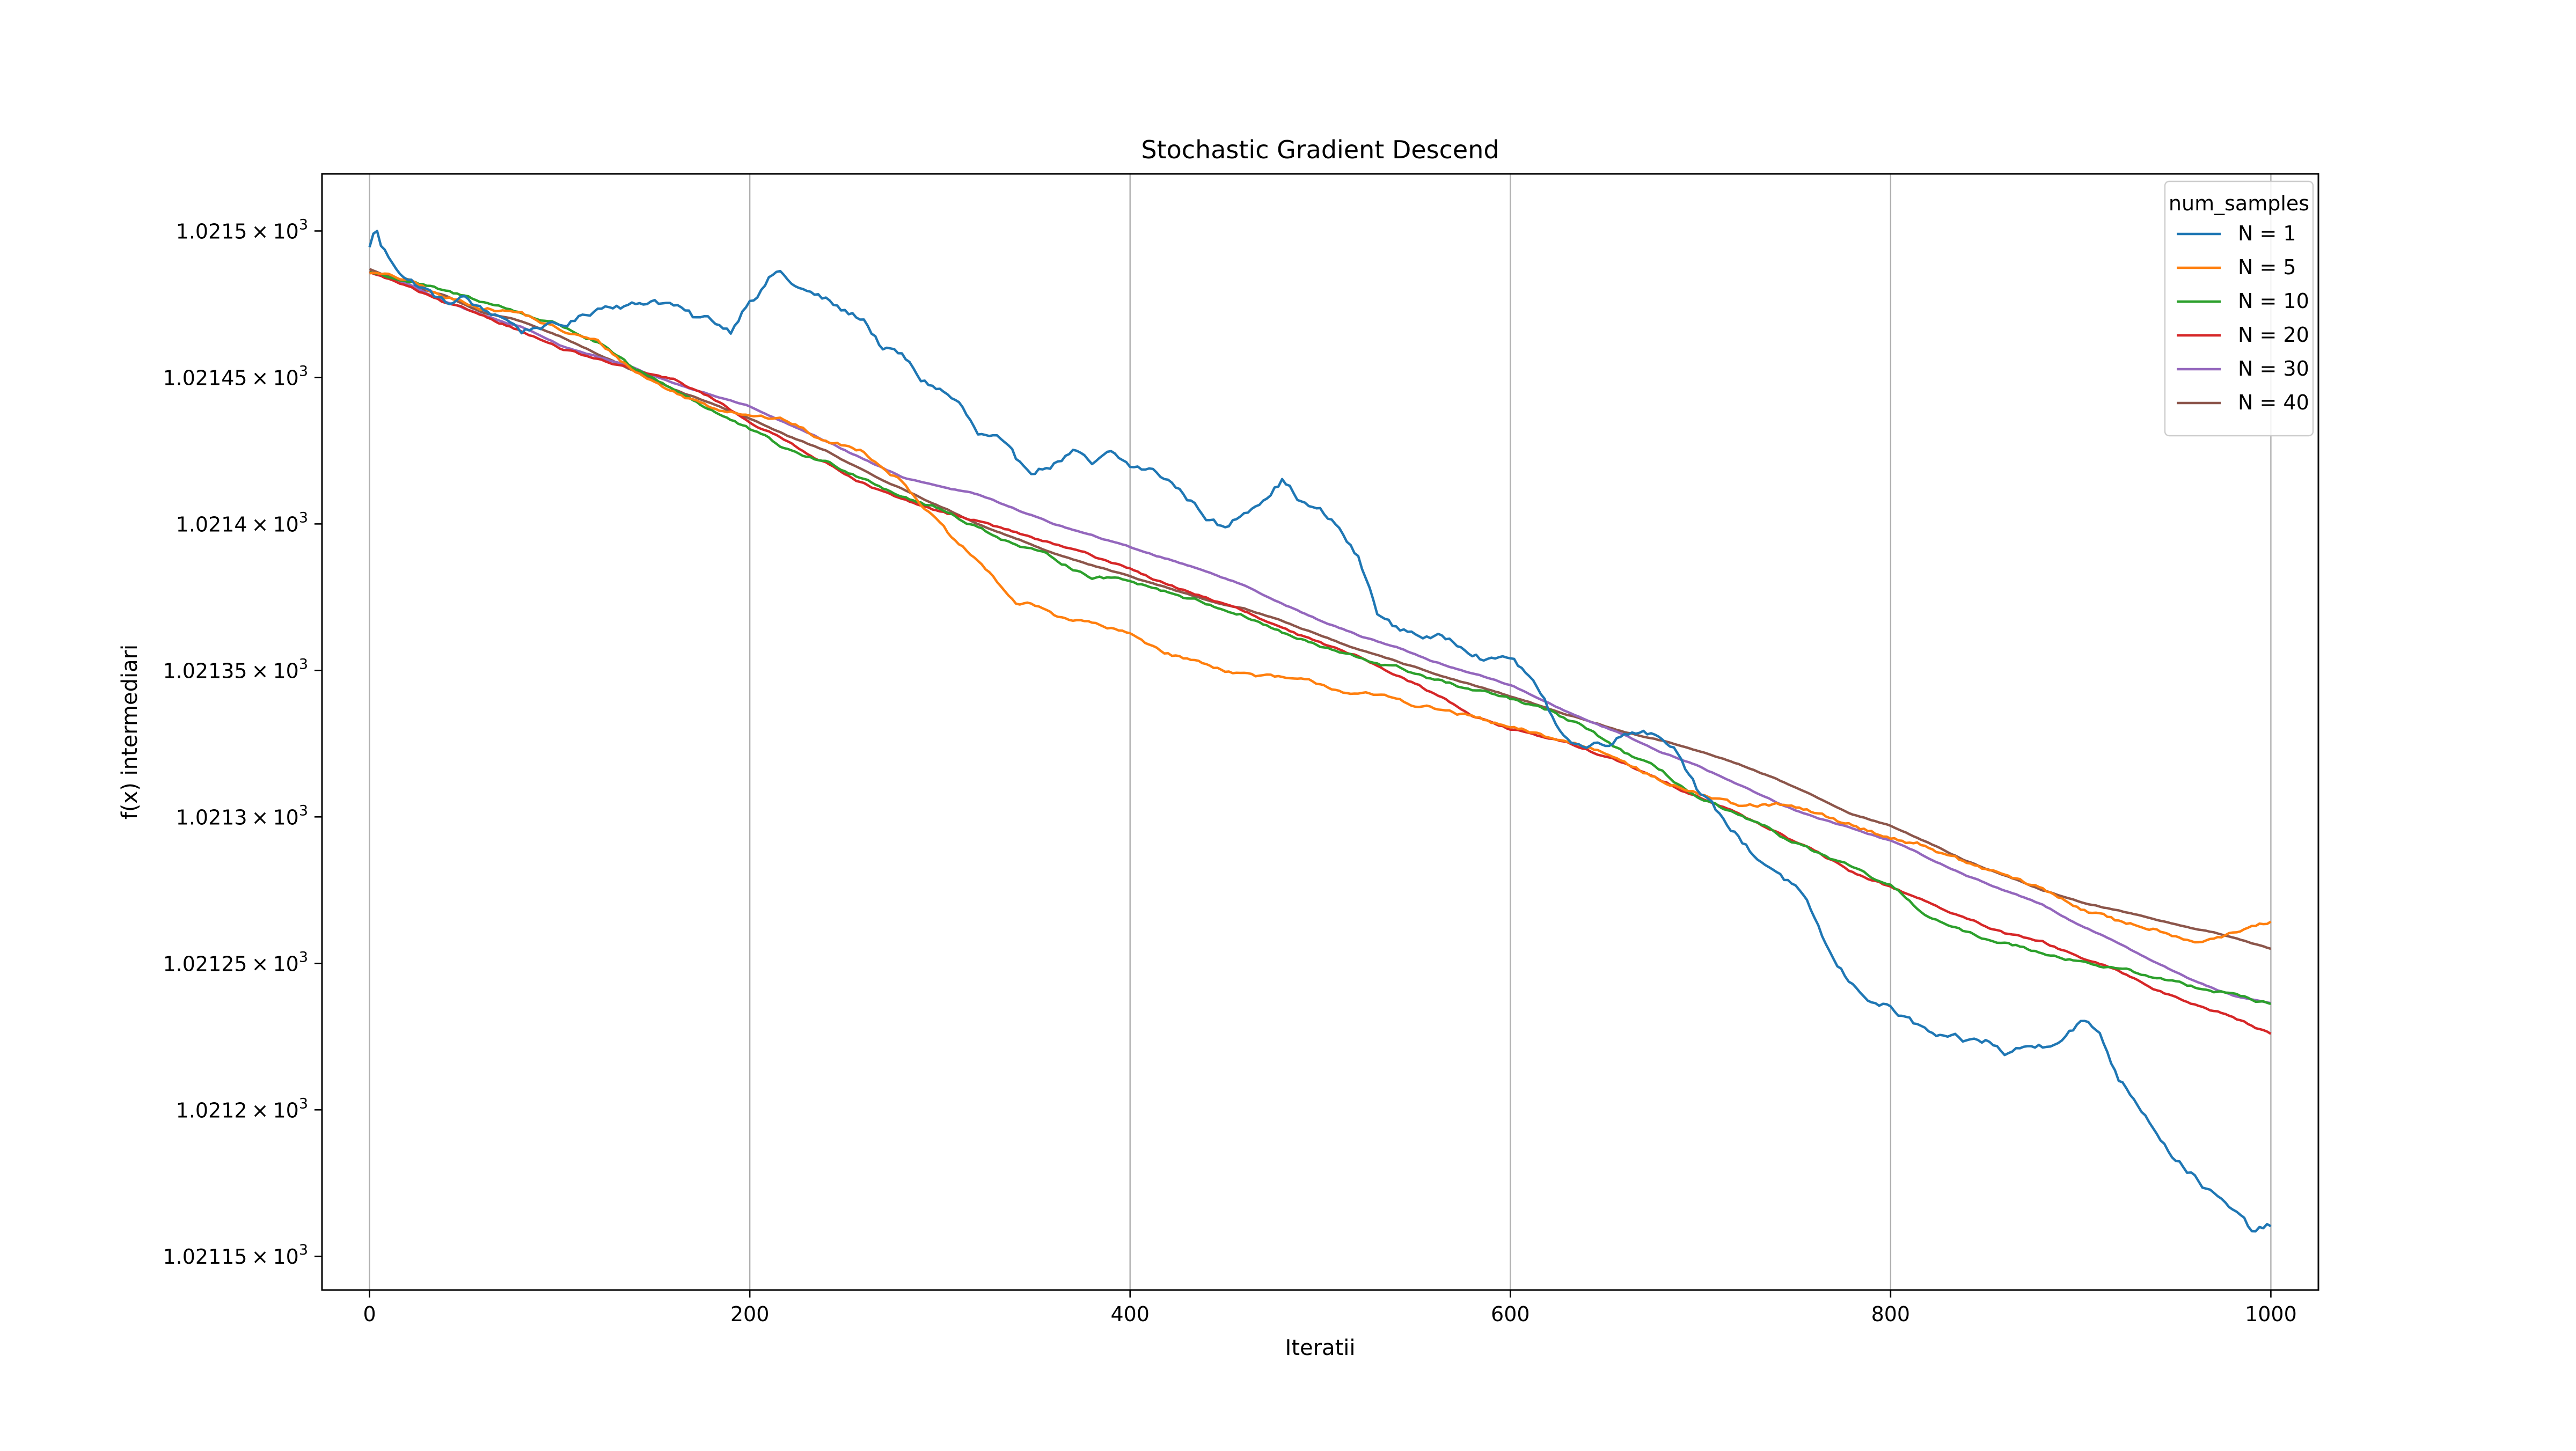 This screenshot has height=1451, width=2576. Describe the element at coordinates (205, 964) in the screenshot. I see `y-tick-mantissa: 1.02125` at that location.